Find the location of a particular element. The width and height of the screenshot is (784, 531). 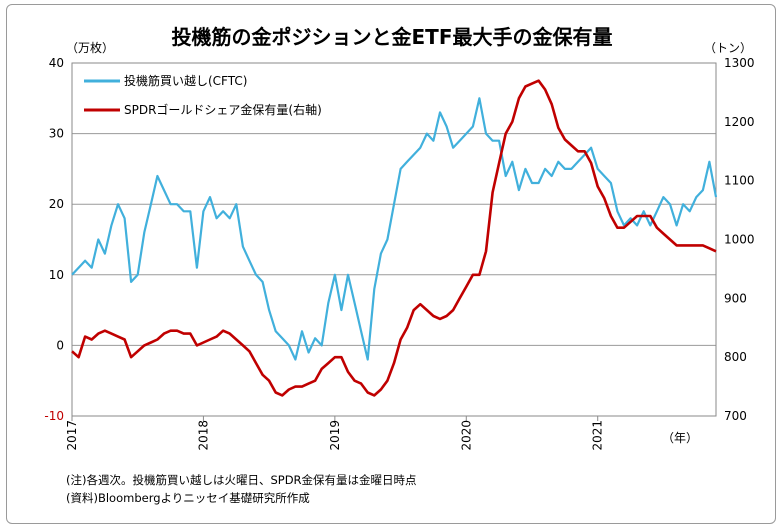

right-tick-label: 1200 is located at coordinates (739, 122).